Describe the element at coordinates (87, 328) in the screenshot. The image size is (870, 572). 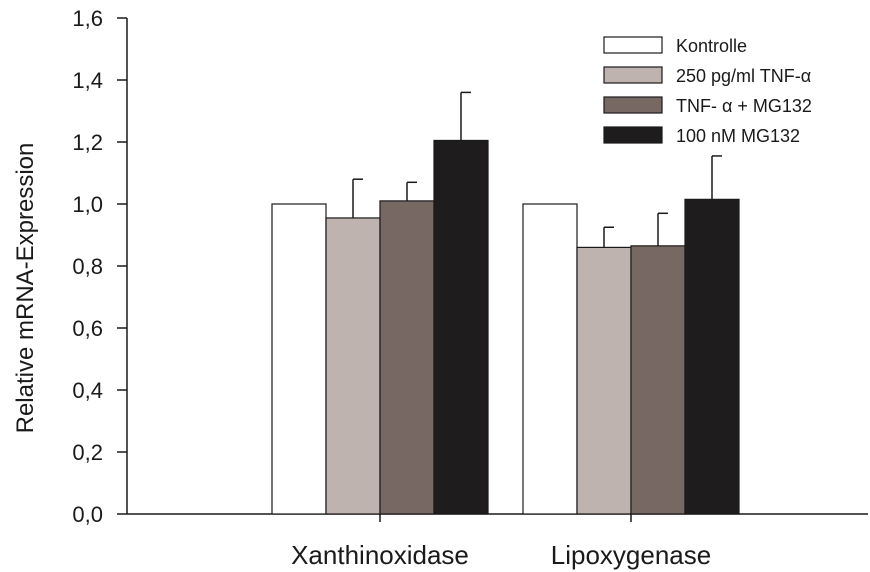
I see `y-tick-label: 0,6` at that location.